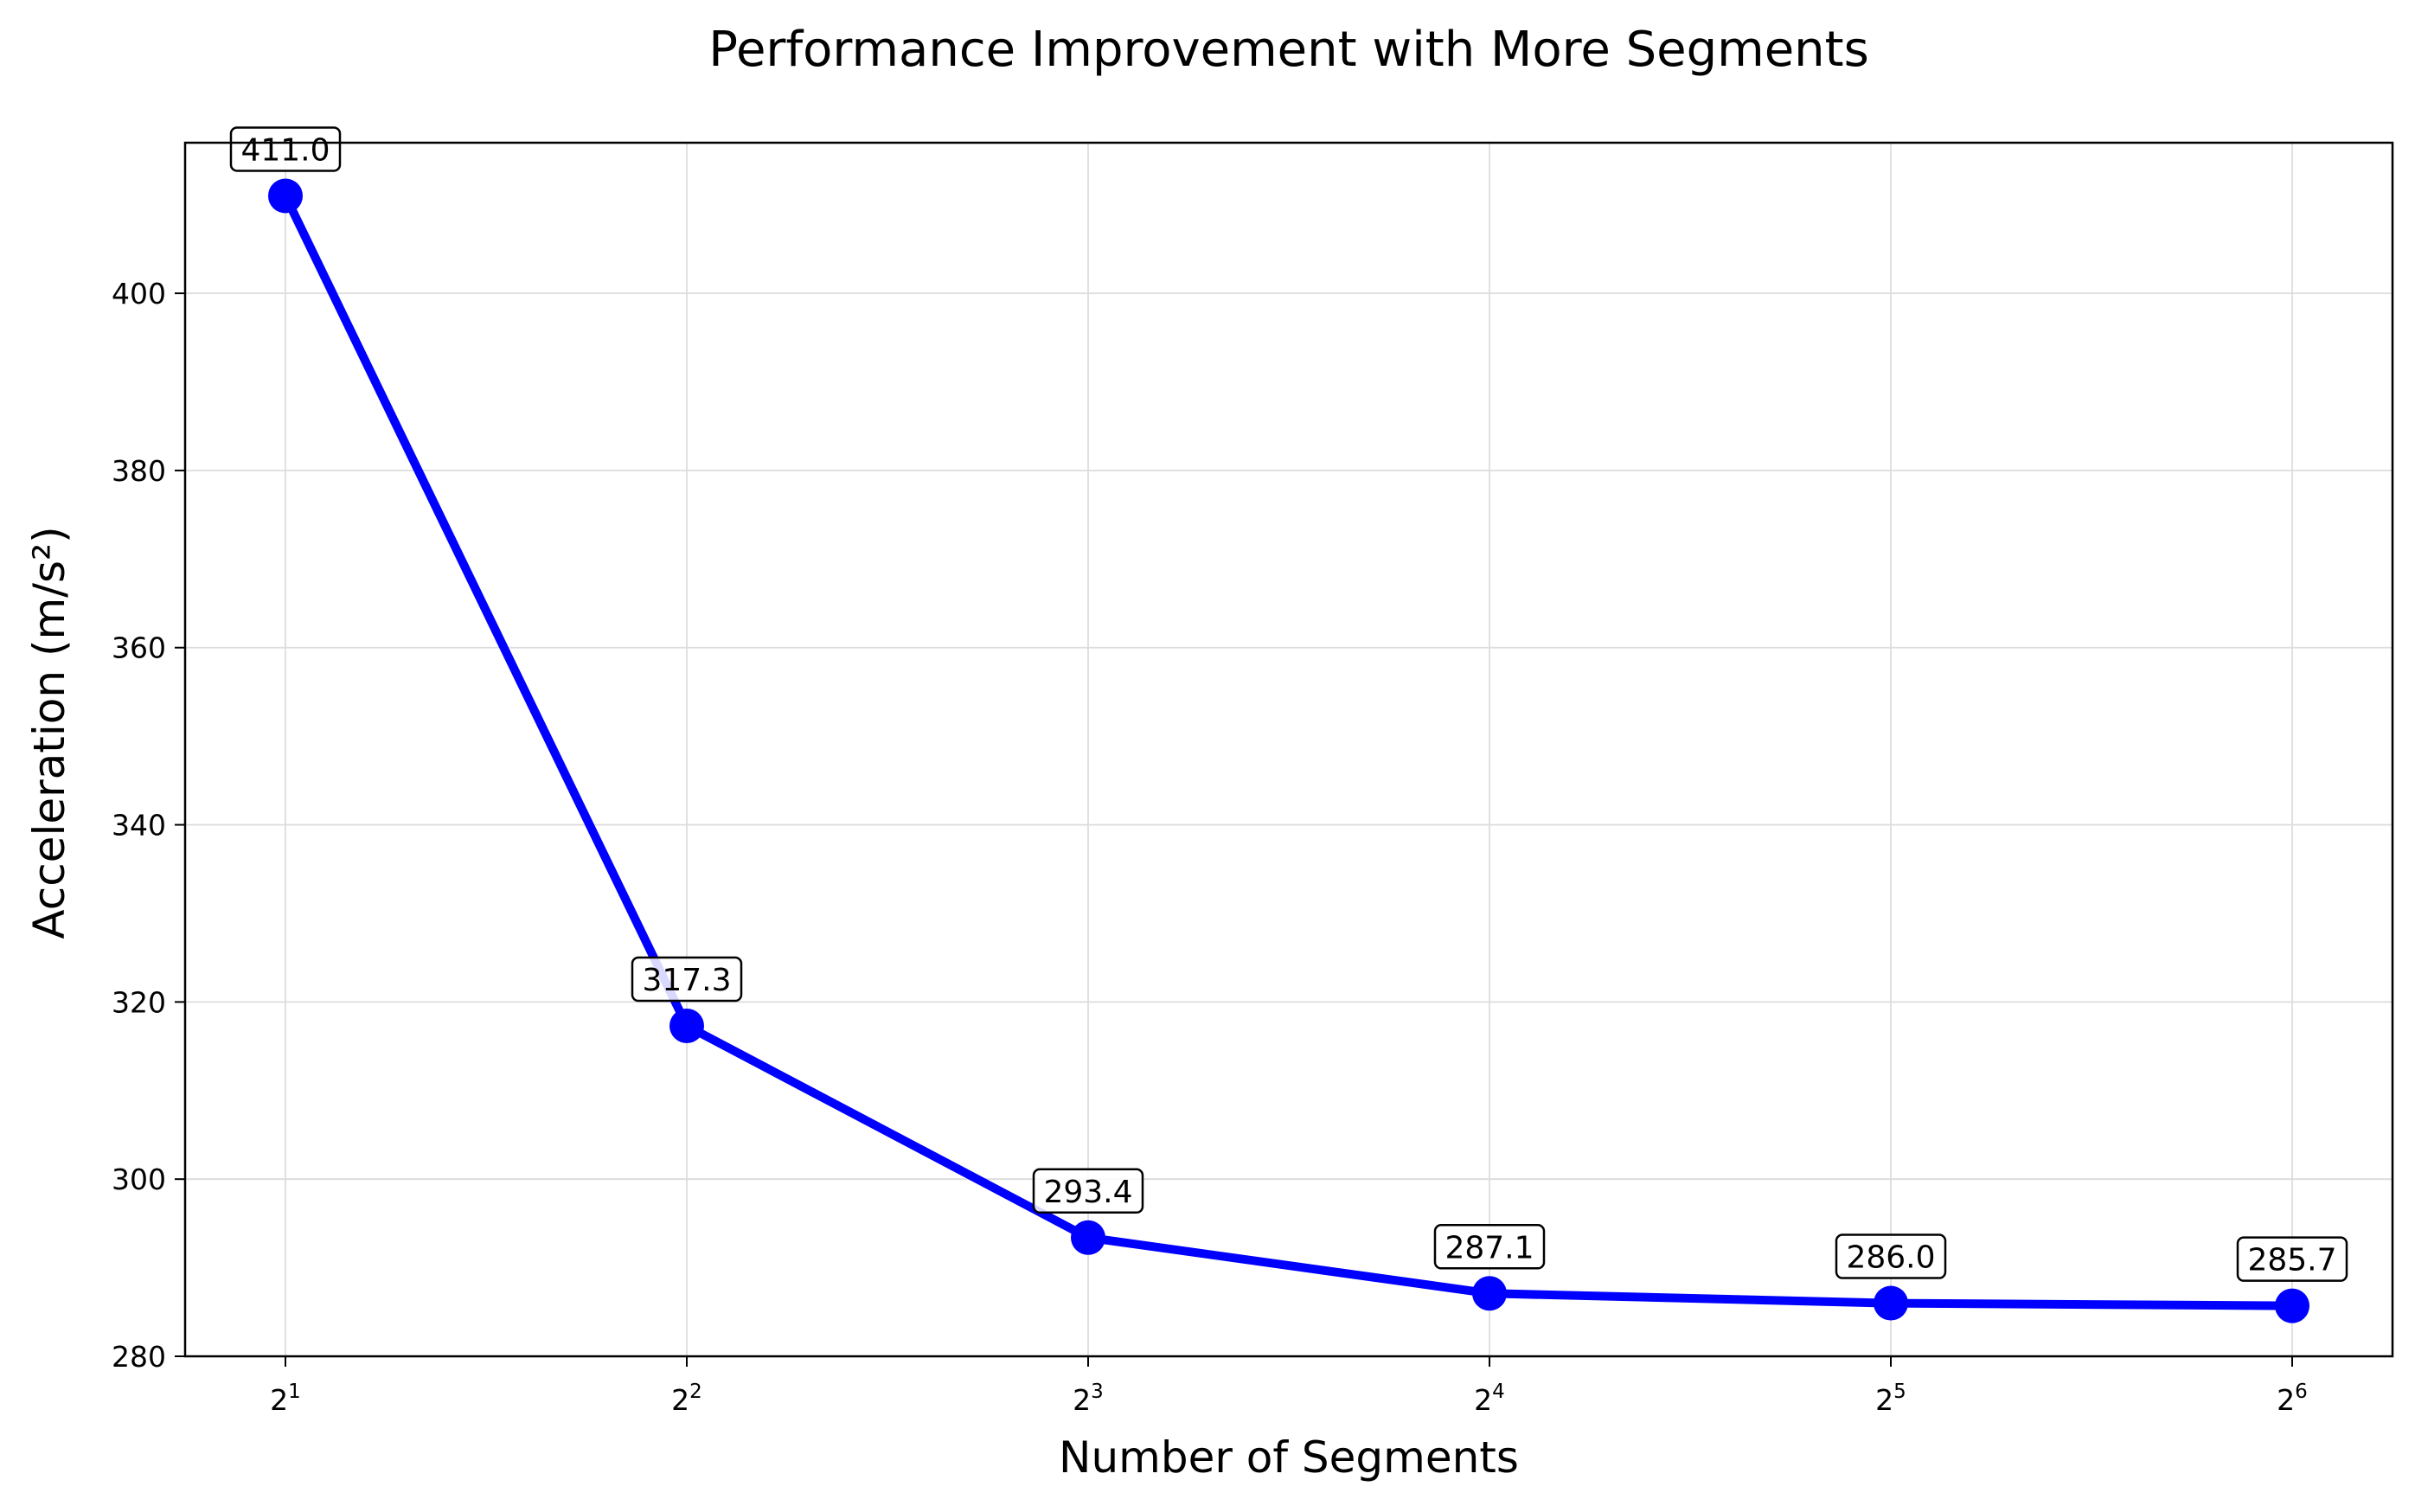 The image size is (2415, 1512). I want to click on y-axis-ticks: 280 300 320 340 360 380 400, so click(148, 825).